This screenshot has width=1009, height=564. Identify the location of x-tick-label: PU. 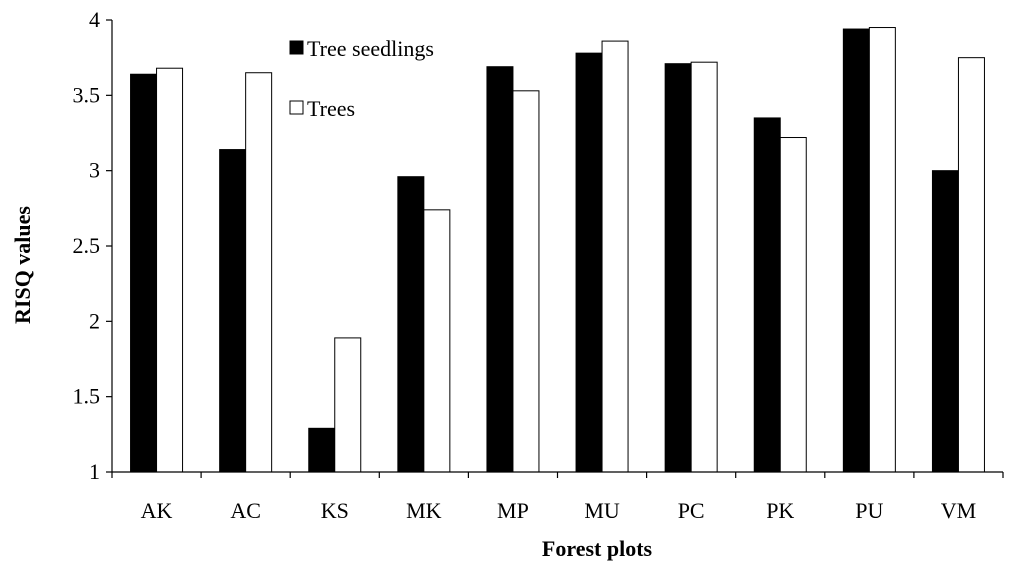
(869, 510).